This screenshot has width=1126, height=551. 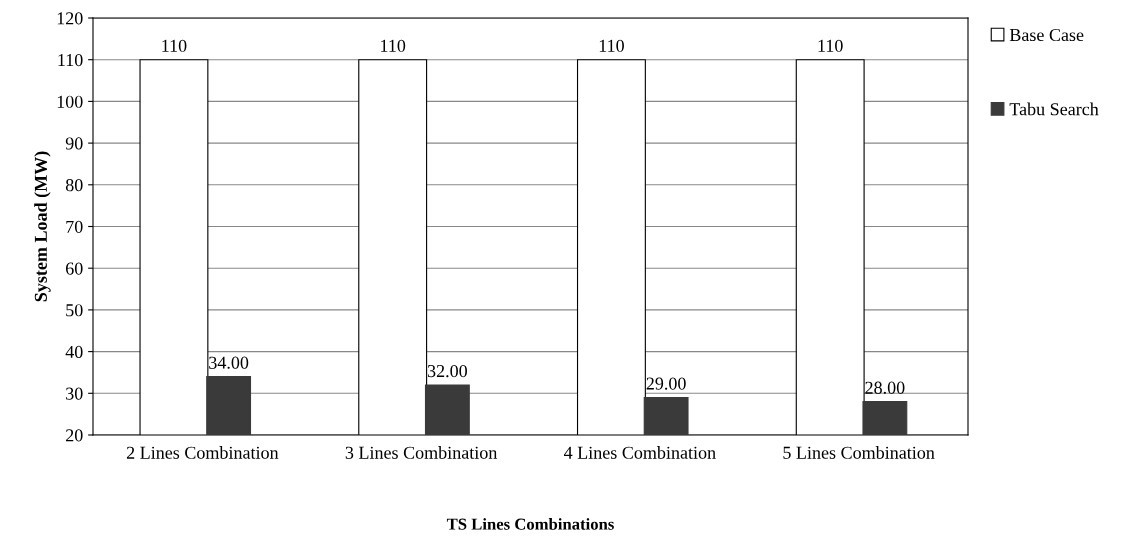 What do you see at coordinates (74, 310) in the screenshot?
I see `y-tick-label: 50` at bounding box center [74, 310].